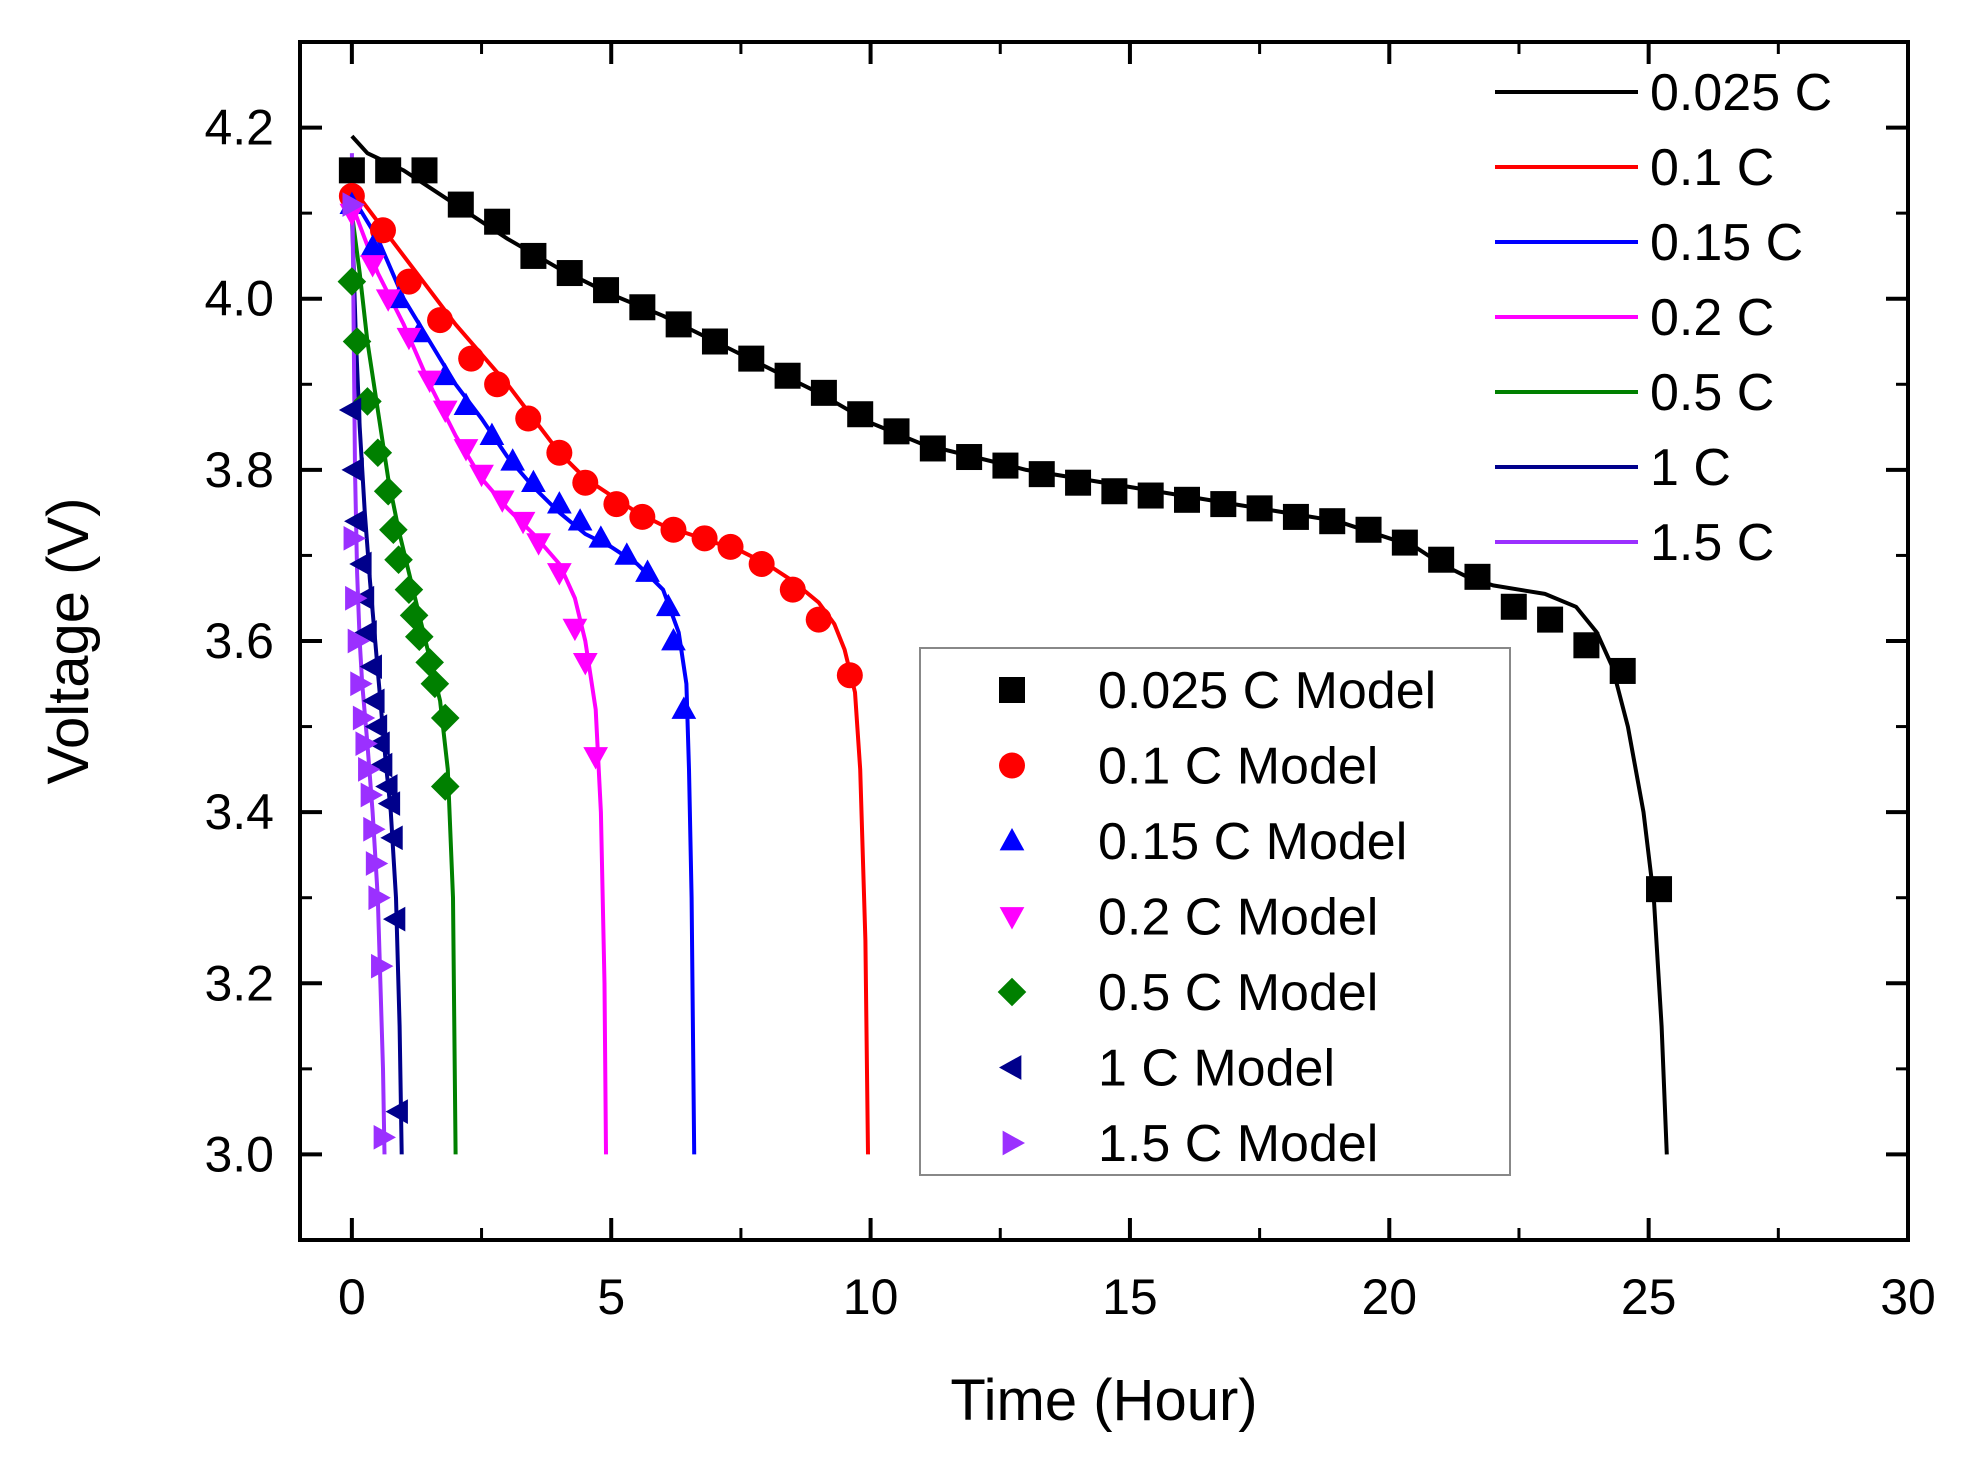 Image resolution: width=1966 pixels, height=1462 pixels. I want to click on x-tick-label: 10, so click(871, 1297).